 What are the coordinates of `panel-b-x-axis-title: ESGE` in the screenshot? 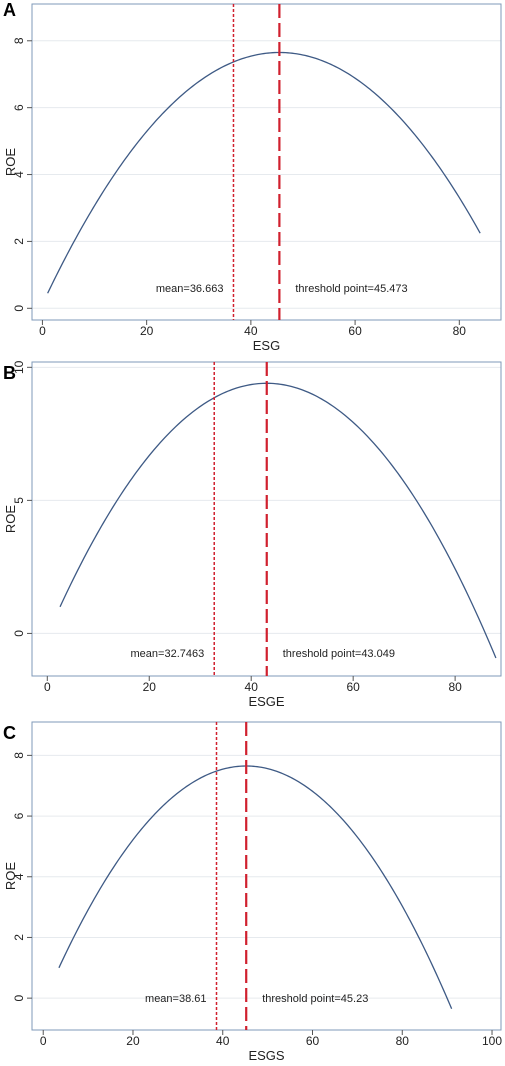 It's located at (266, 701).